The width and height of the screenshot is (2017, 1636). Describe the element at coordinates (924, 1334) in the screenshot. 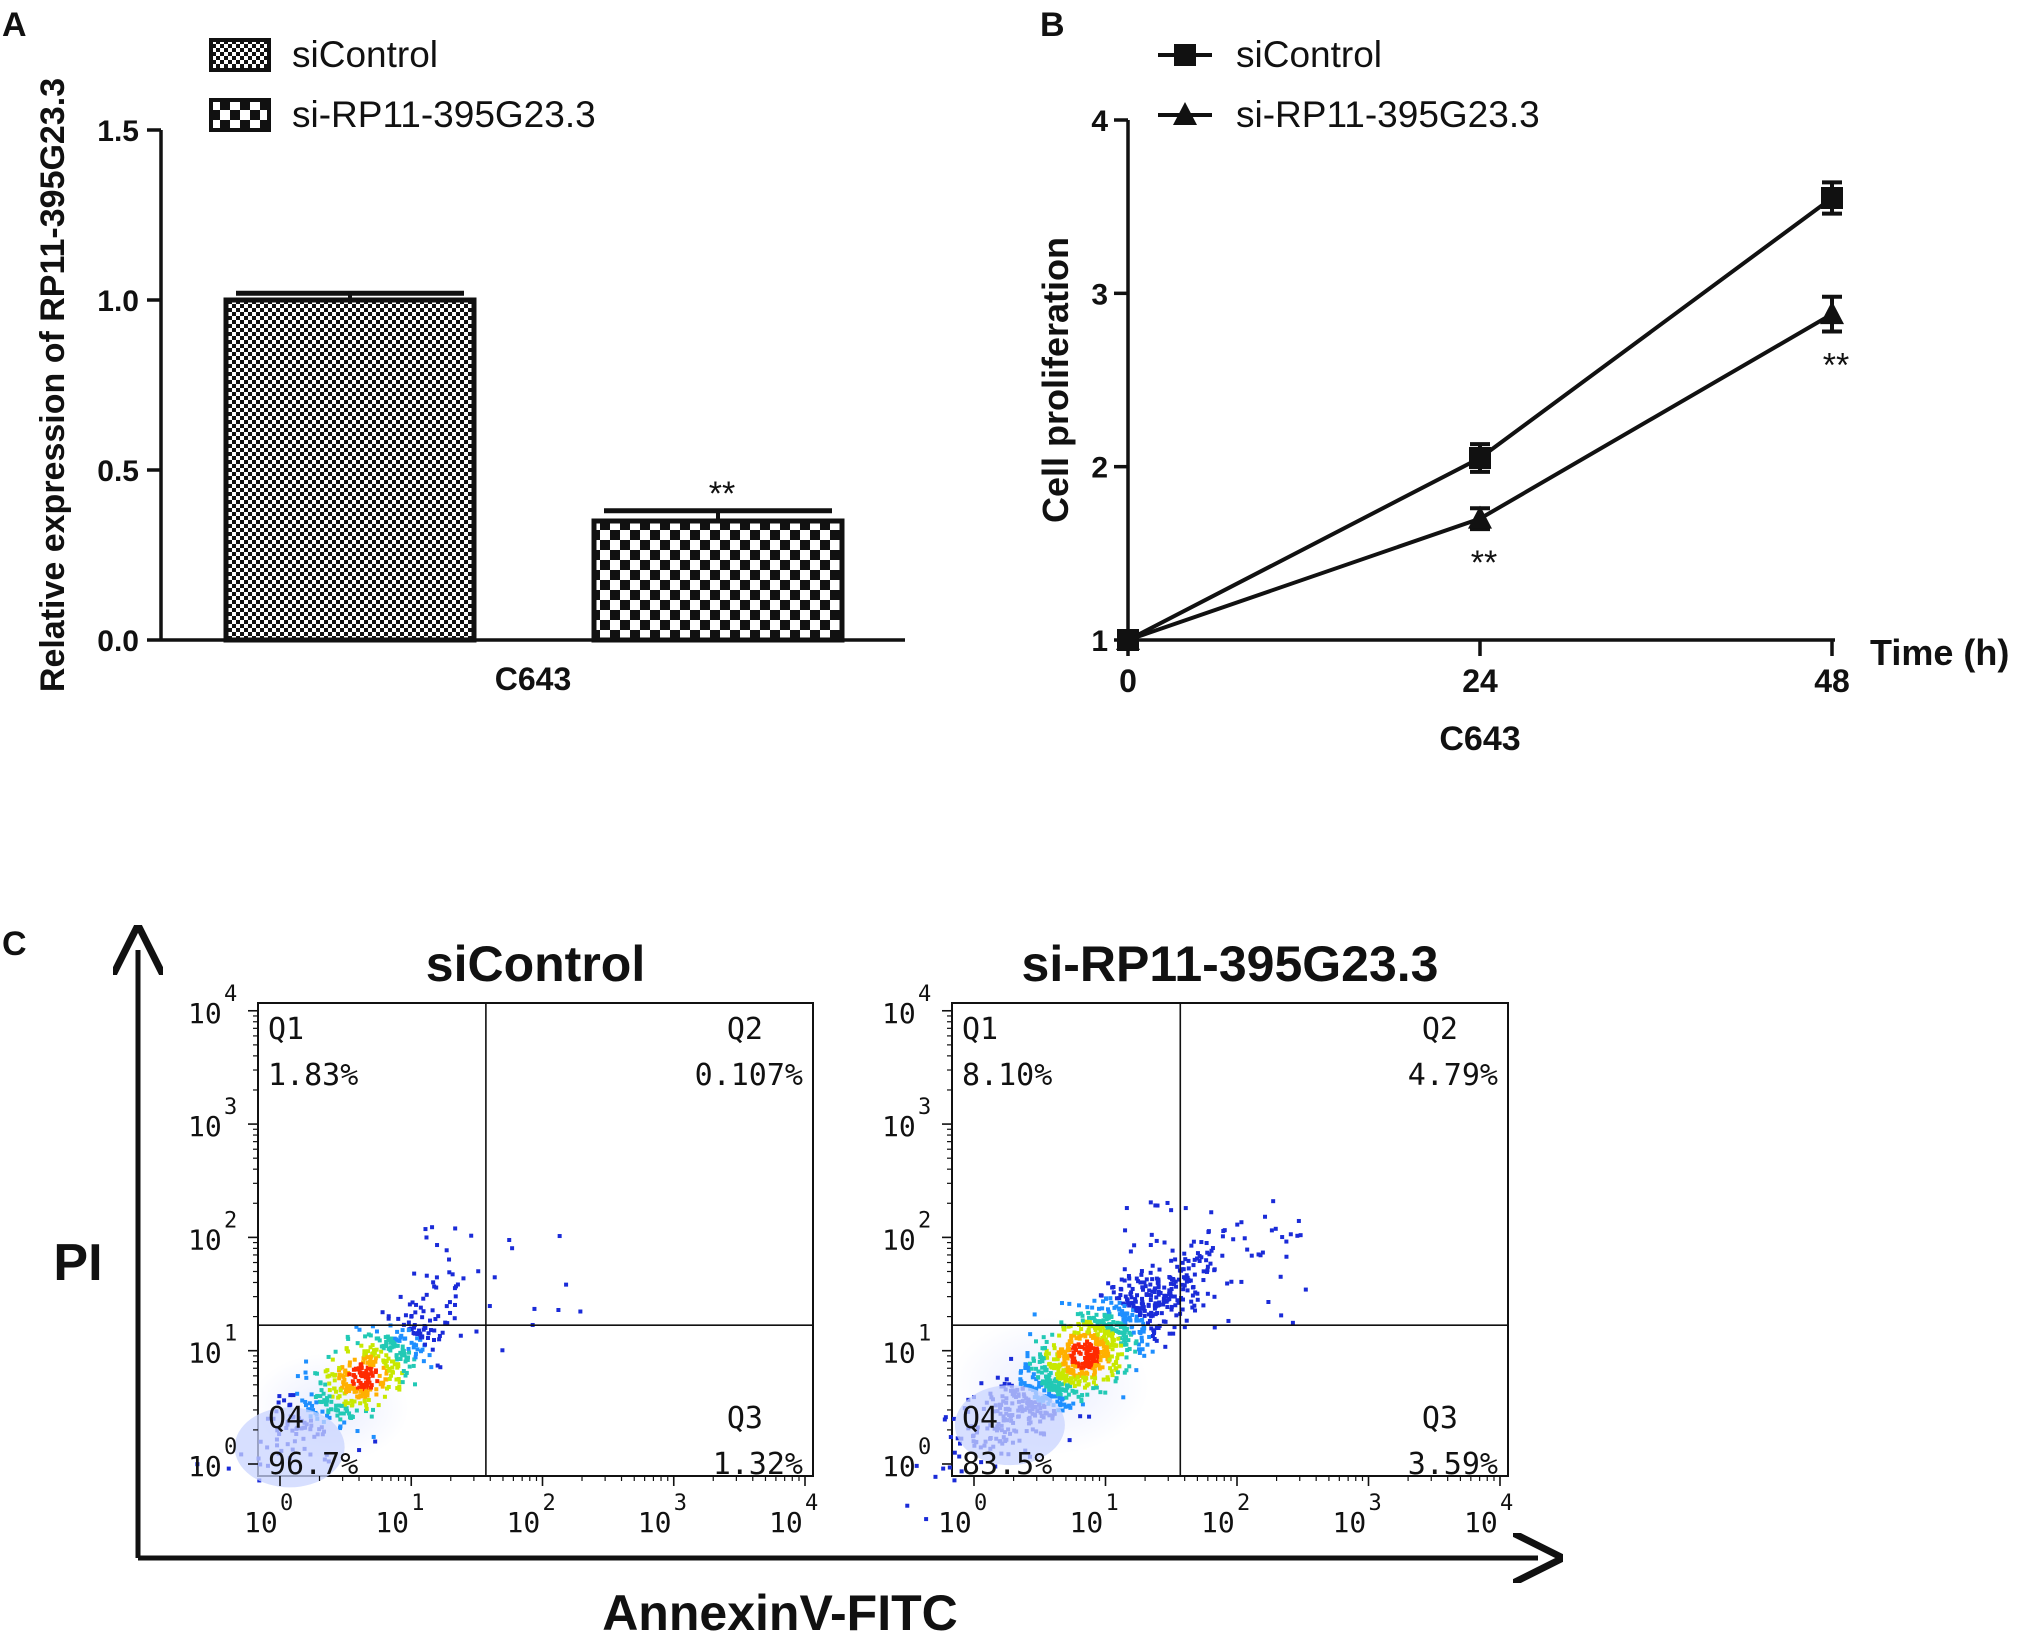

I see `flow-y-tick-exp: 1` at that location.